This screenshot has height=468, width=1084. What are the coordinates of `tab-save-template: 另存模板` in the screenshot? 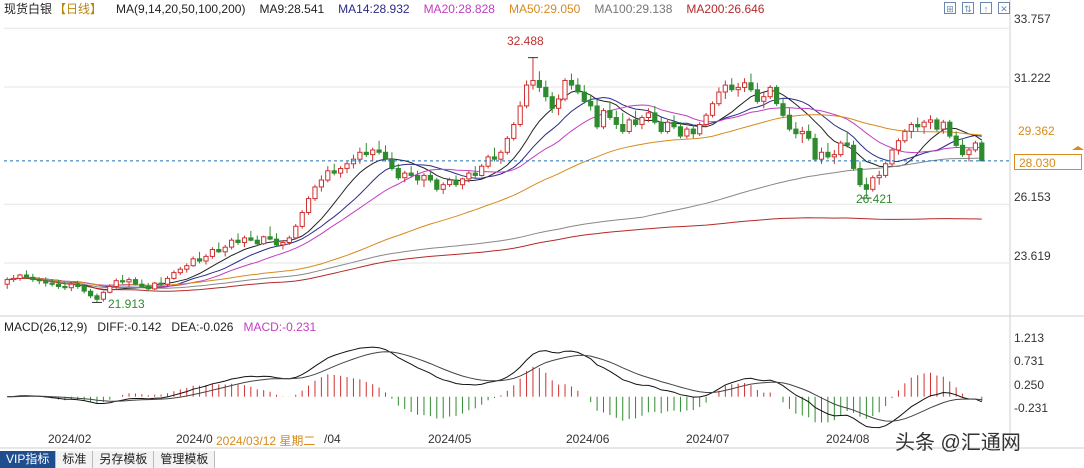 It's located at (124, 459).